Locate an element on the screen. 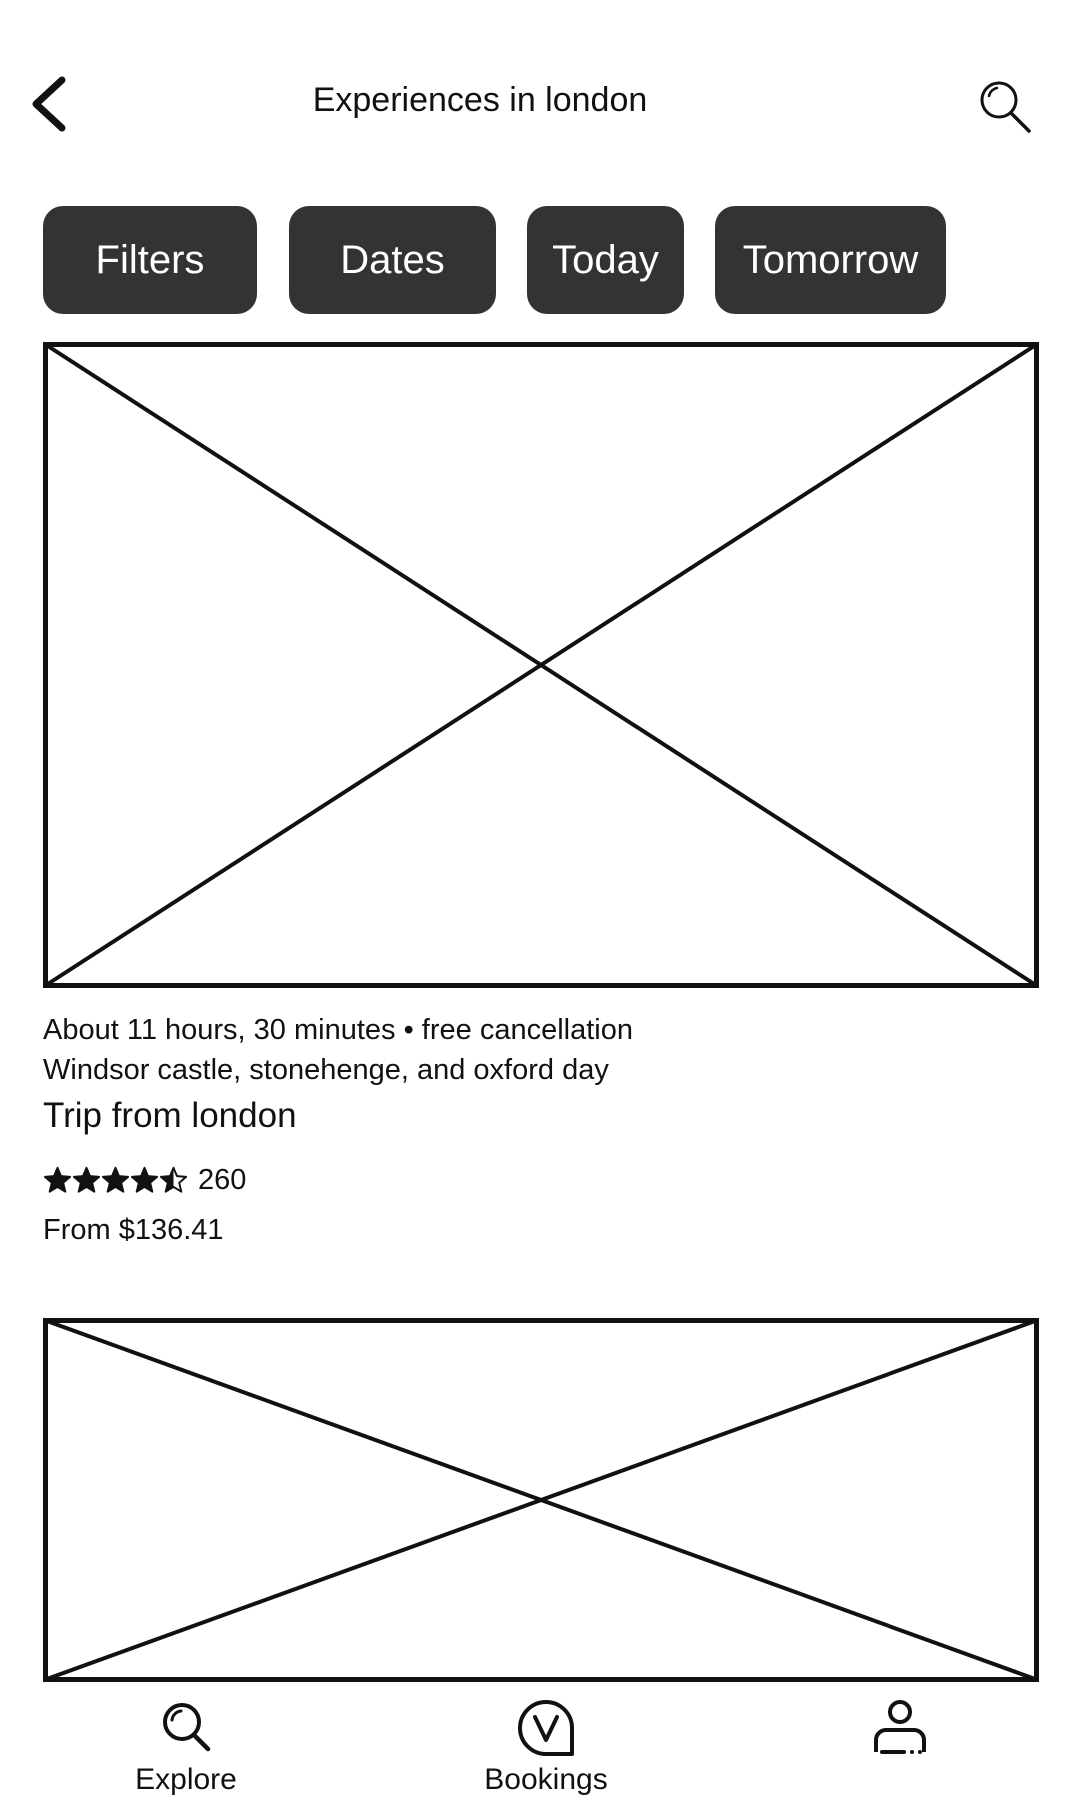 This screenshot has width=1080, height=1800. filters-chip: Filters is located at coordinates (150, 260).